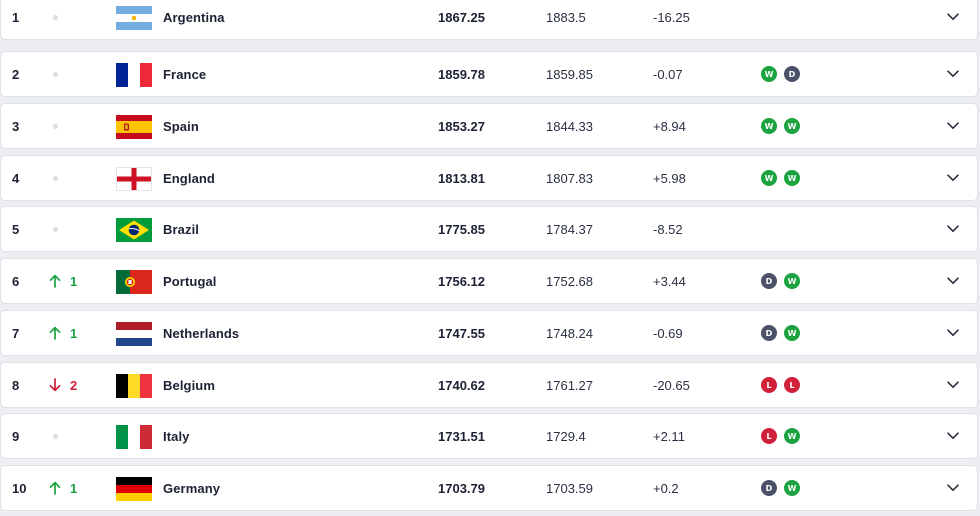 This screenshot has height=516, width=980. I want to click on total-points: 1756.12, so click(461, 281).